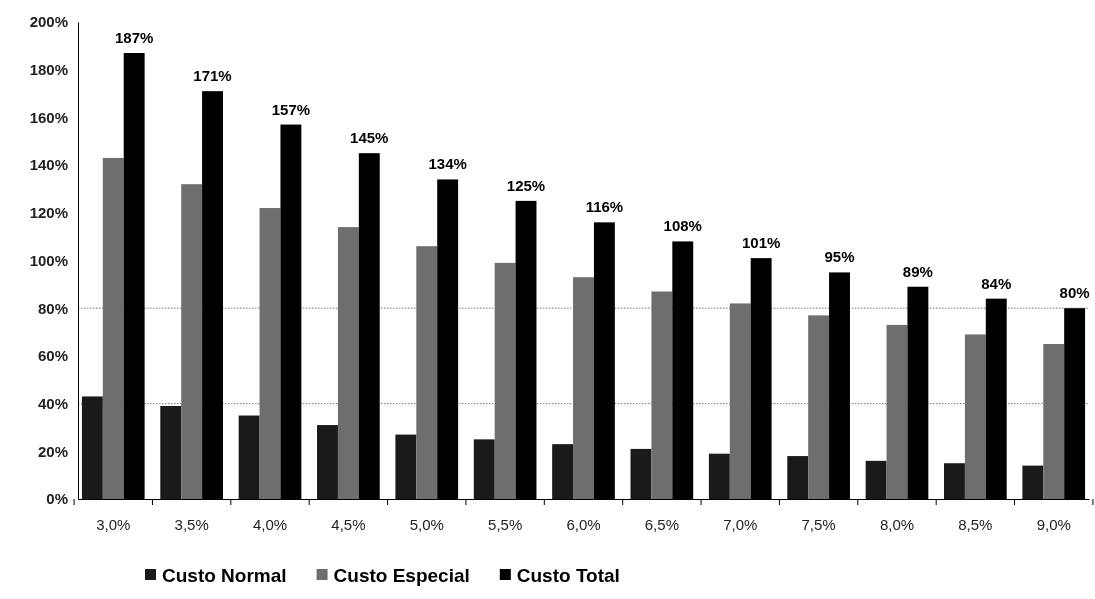 Image resolution: width=1095 pixels, height=599 pixels. I want to click on data-label: 108%, so click(682, 226).